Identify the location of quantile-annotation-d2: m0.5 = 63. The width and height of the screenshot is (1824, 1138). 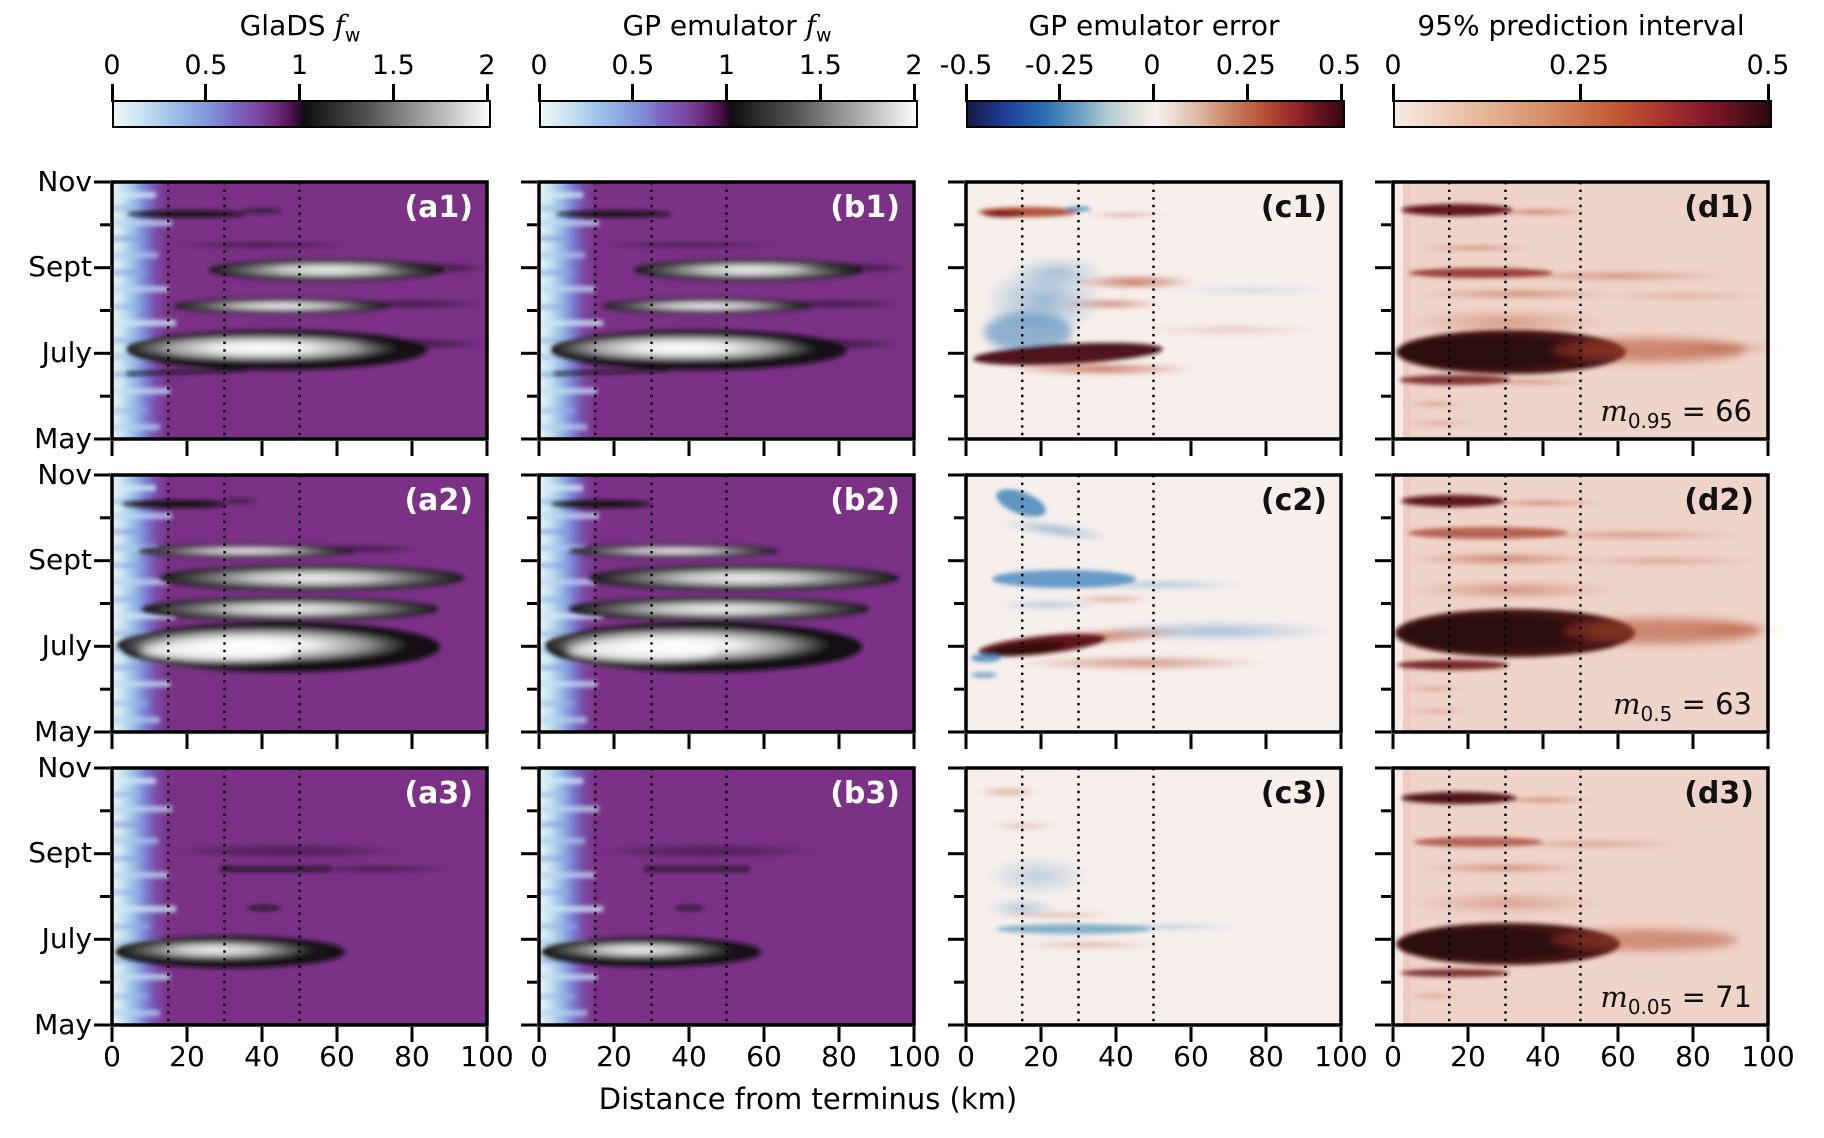
(1682, 706).